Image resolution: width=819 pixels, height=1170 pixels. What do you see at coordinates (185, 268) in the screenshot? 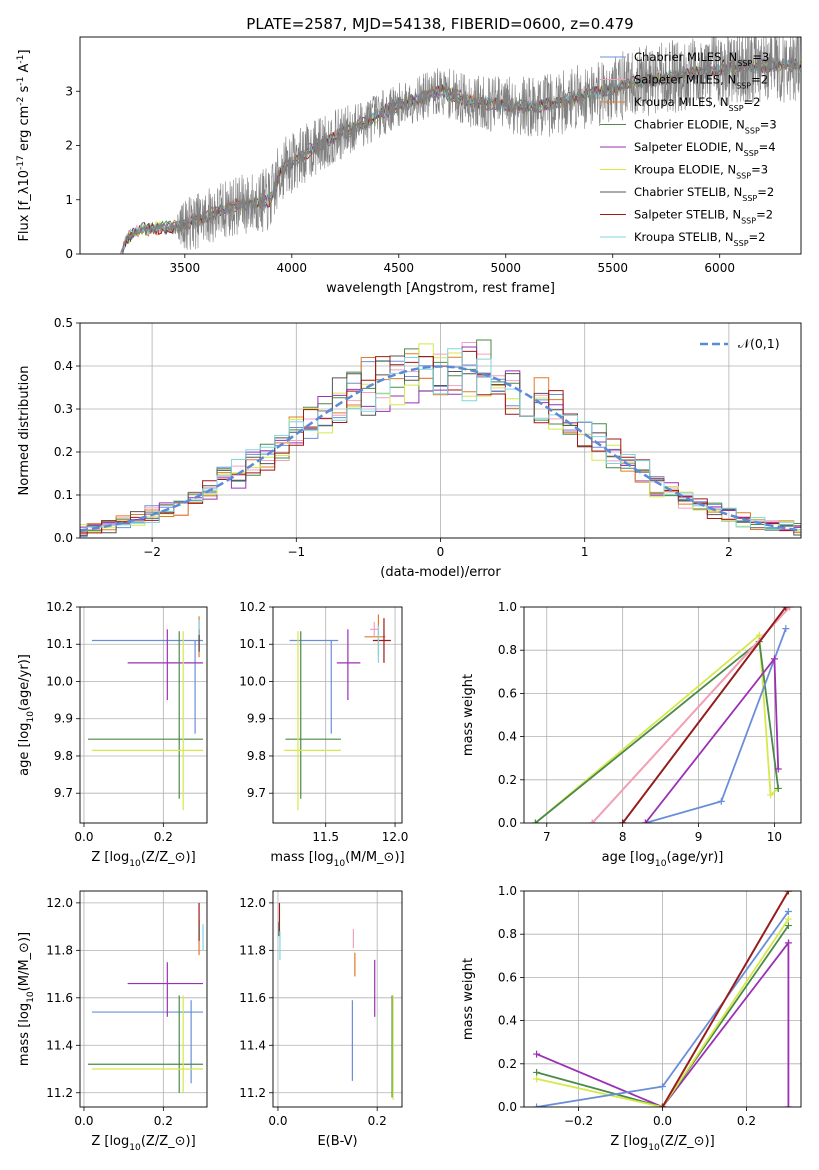
I see `x-tick-label: 3500` at bounding box center [185, 268].